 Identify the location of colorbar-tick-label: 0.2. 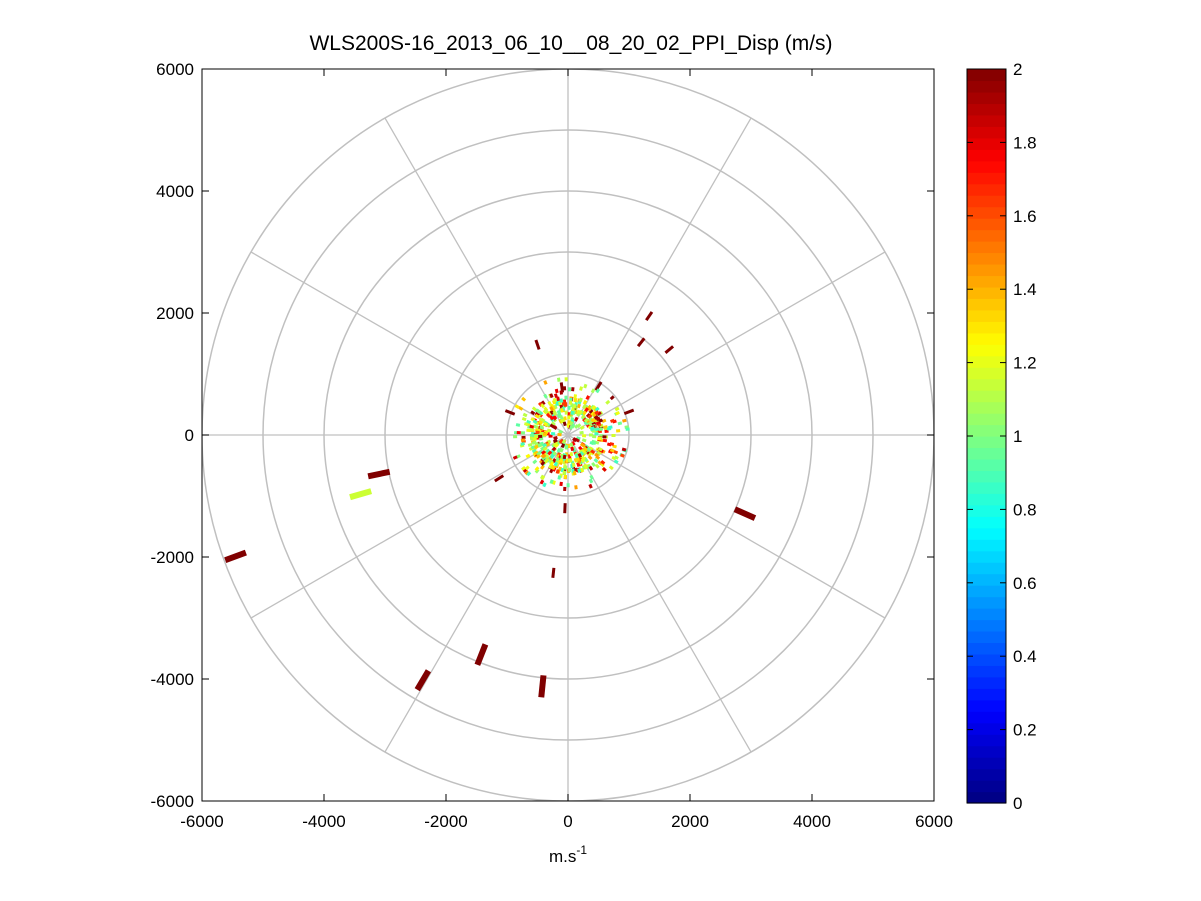
(1025, 730).